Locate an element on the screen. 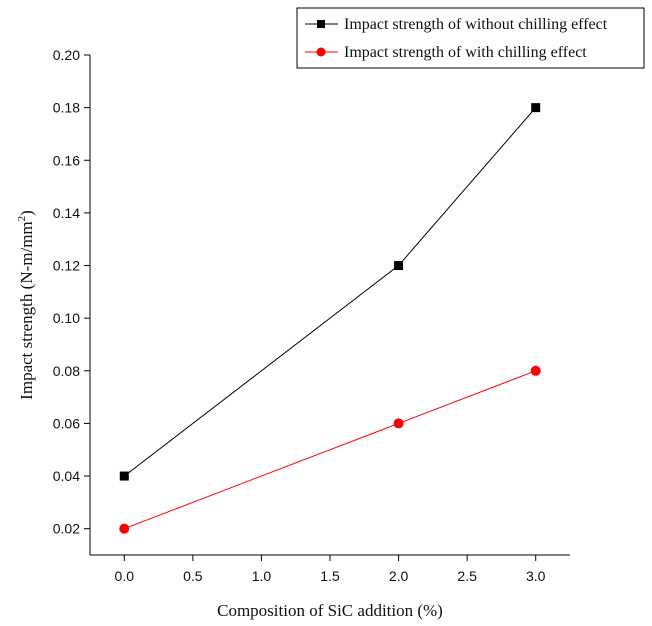 The image size is (652, 626). x-tick-label: 2.5 is located at coordinates (467, 576).